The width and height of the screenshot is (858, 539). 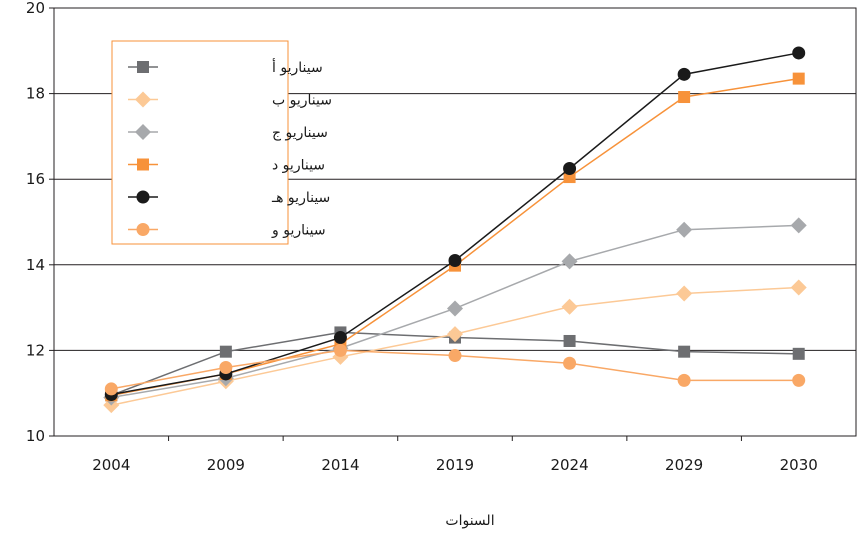 I want to click on y-tick-label: 14, so click(x=35, y=265).